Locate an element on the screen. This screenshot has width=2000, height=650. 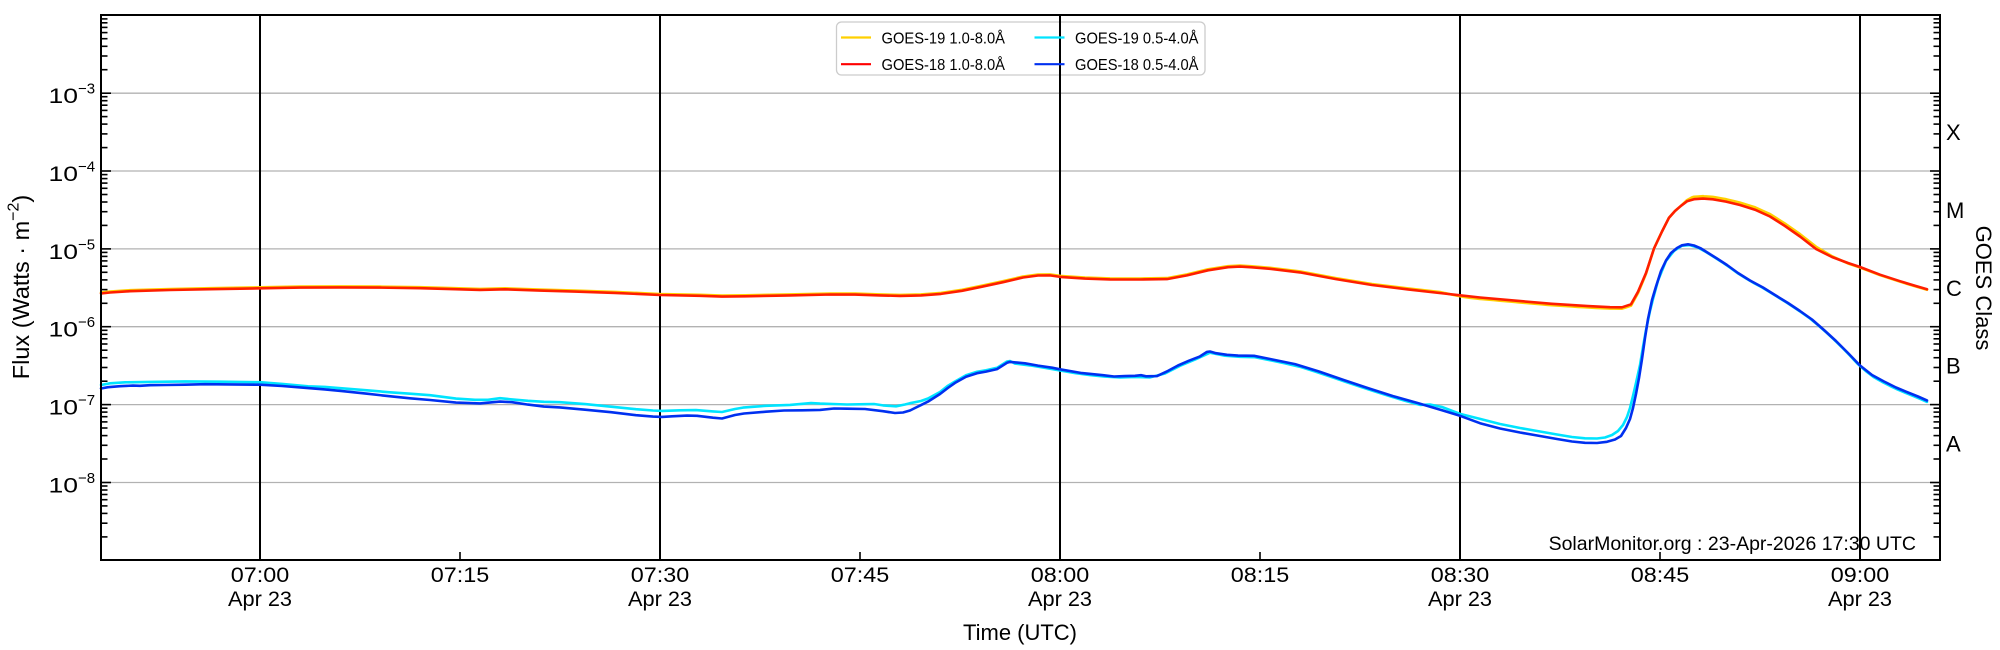
svg-text: 07:45 is located at coordinates (860, 575).